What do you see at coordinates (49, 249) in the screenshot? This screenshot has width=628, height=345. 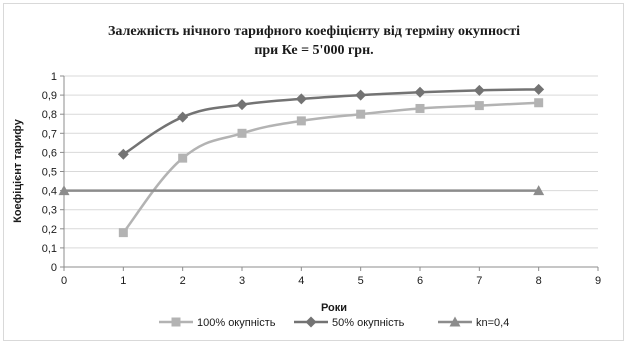 I see `y-tick-label: 0,1` at bounding box center [49, 249].